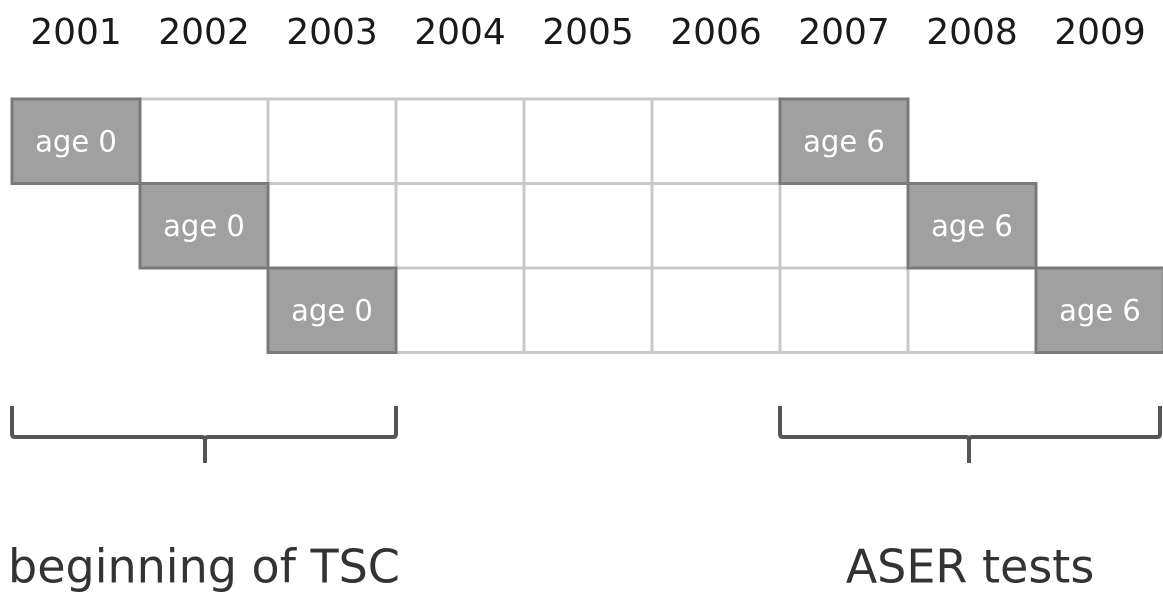 The height and width of the screenshot is (606, 1163). What do you see at coordinates (972, 32) in the screenshot?
I see `year-label: 2008` at bounding box center [972, 32].